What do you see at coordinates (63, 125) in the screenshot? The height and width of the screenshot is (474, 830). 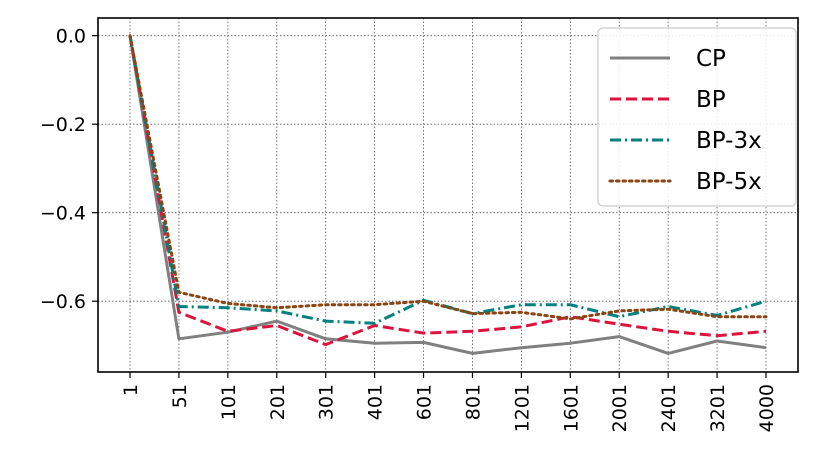 I see `y-tick-label: −0.2` at bounding box center [63, 125].